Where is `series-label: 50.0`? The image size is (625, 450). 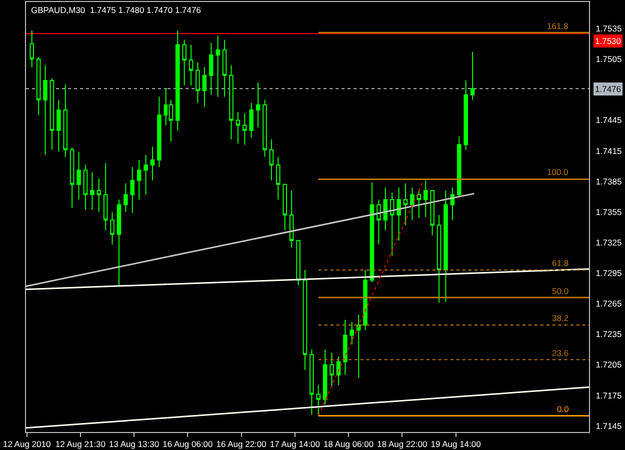
series-label: 50.0 is located at coordinates (560, 291).